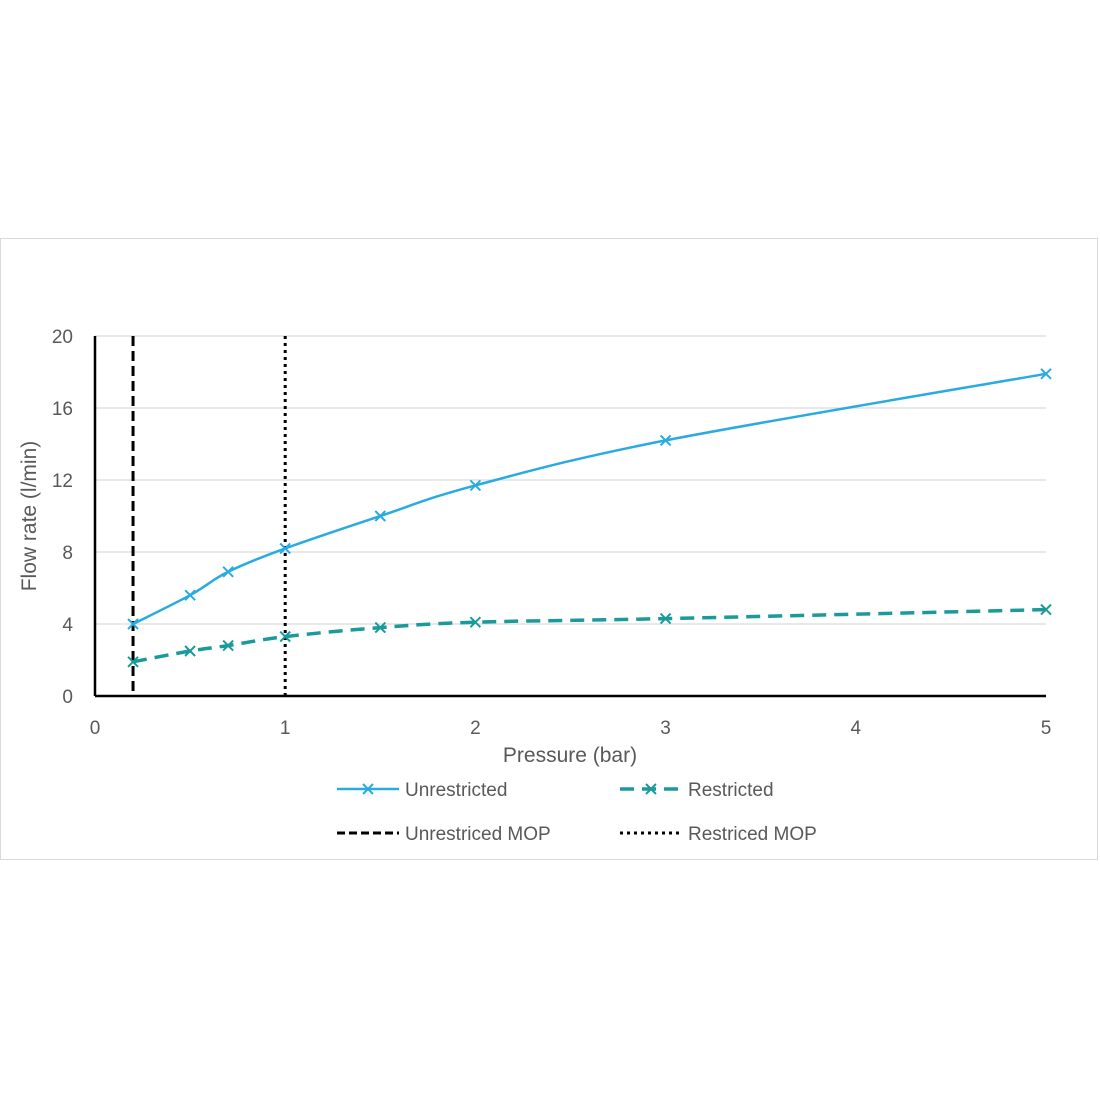  I want to click on legend-unrestricted-mop: Unrestriced MOP, so click(444, 834).